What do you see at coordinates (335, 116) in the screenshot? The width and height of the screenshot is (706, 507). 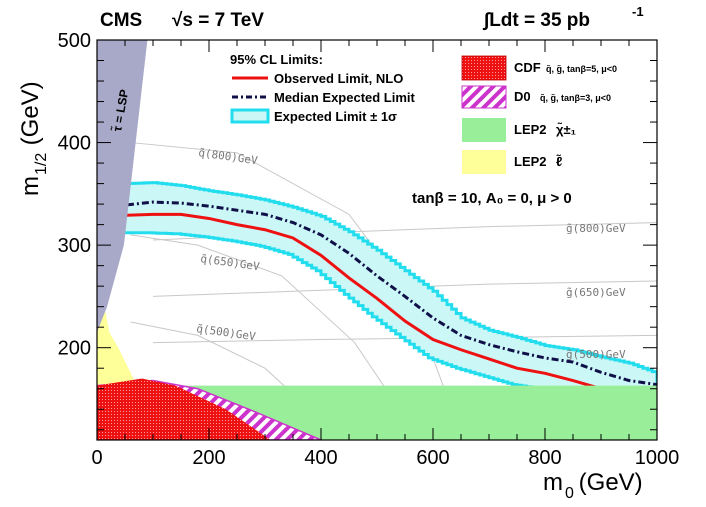 I see `legend-band-label: Expected Limit ± 1σ` at bounding box center [335, 116].